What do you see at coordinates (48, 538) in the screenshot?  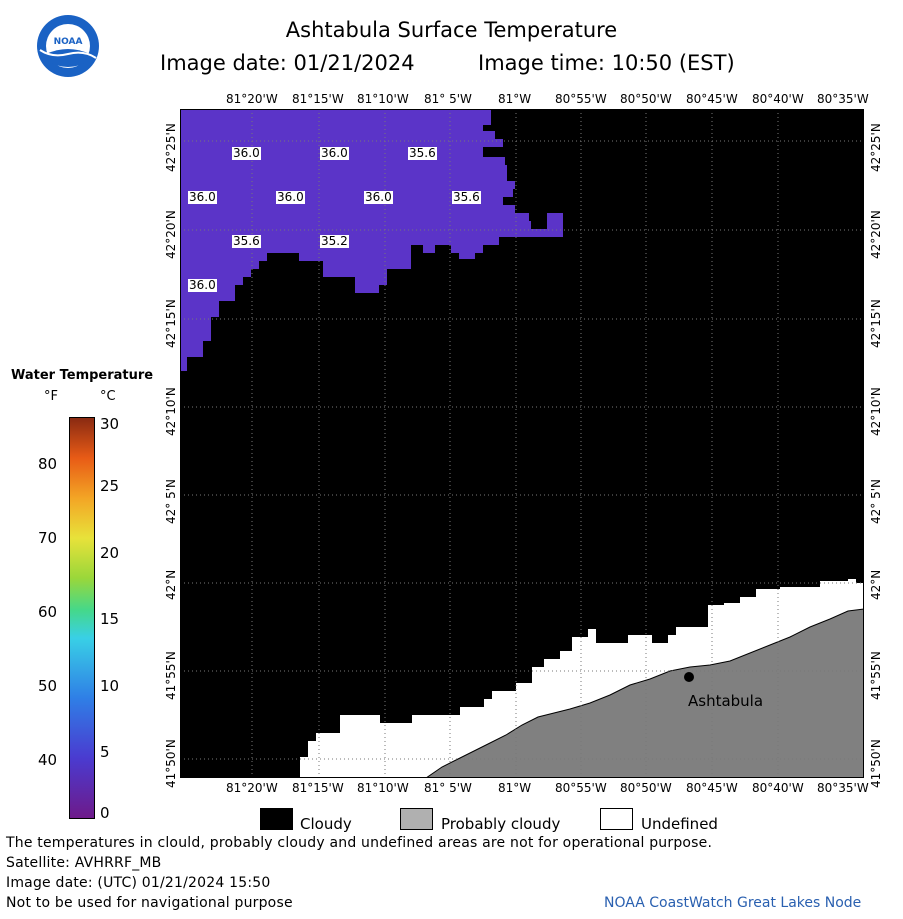 I see `legend-f-tick: 70` at bounding box center [48, 538].